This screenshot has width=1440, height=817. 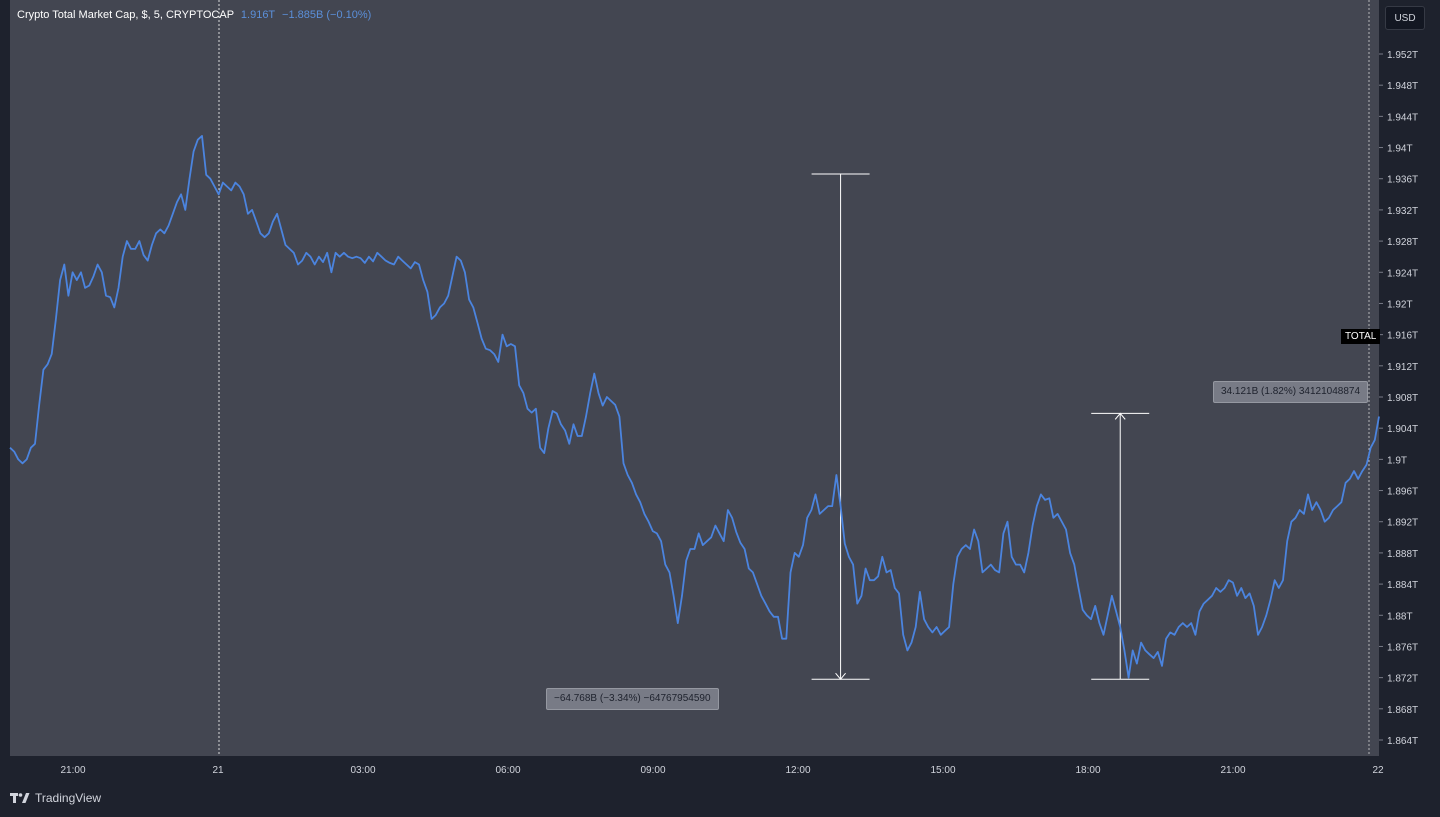 What do you see at coordinates (694, 769) in the screenshot?
I see `time-axis` at bounding box center [694, 769].